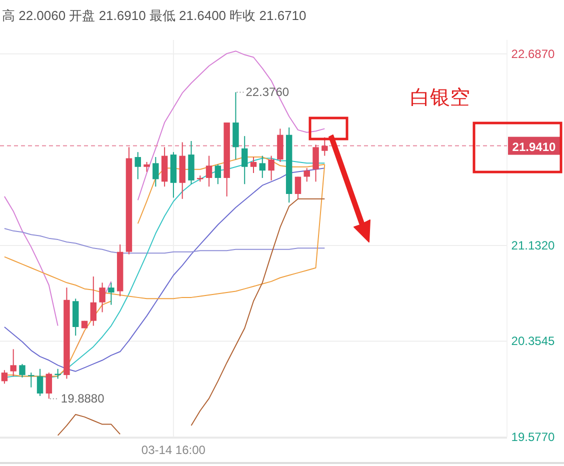 Image resolution: width=564 pixels, height=466 pixels. What do you see at coordinates (533, 437) in the screenshot?
I see `y-tick-label: 19.5770` at bounding box center [533, 437].